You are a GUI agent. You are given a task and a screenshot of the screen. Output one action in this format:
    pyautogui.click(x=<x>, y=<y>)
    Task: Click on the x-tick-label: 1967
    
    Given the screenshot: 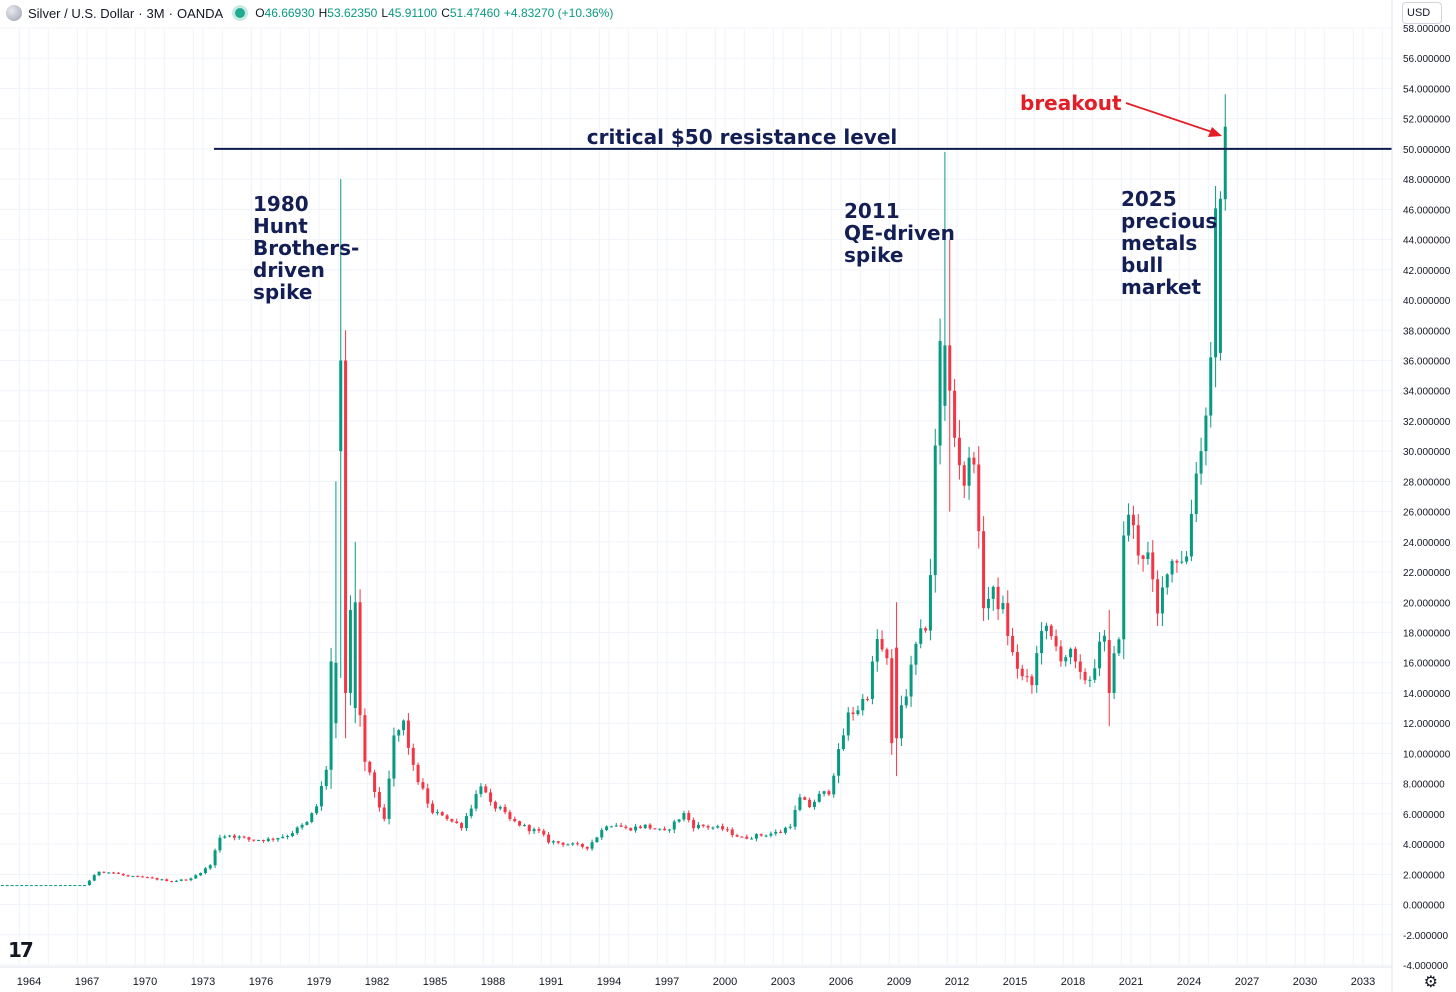 What is the action you would take?
    pyautogui.click(x=87, y=982)
    